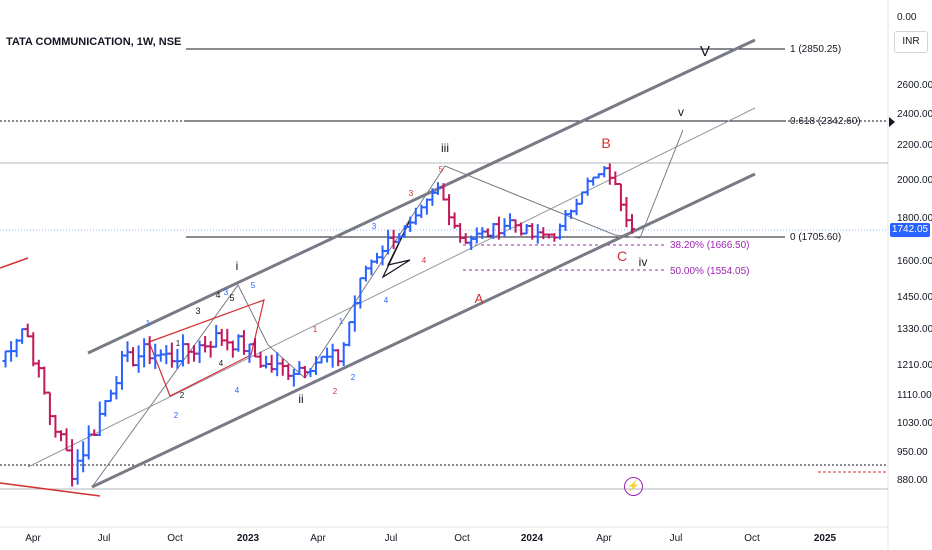 The height and width of the screenshot is (550, 932). I want to click on chart-title: TATA COMMUNICATION, 1W, NSE, so click(94, 42).